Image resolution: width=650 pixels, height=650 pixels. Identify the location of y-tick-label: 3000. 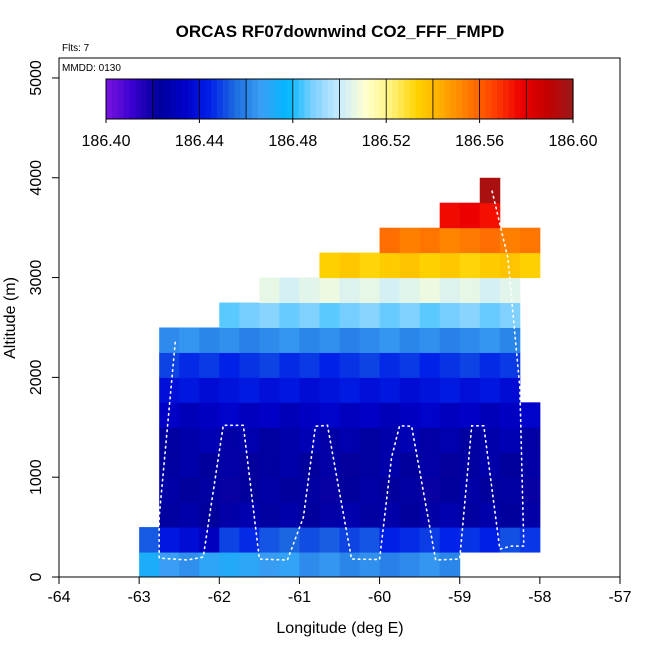
(36, 278).